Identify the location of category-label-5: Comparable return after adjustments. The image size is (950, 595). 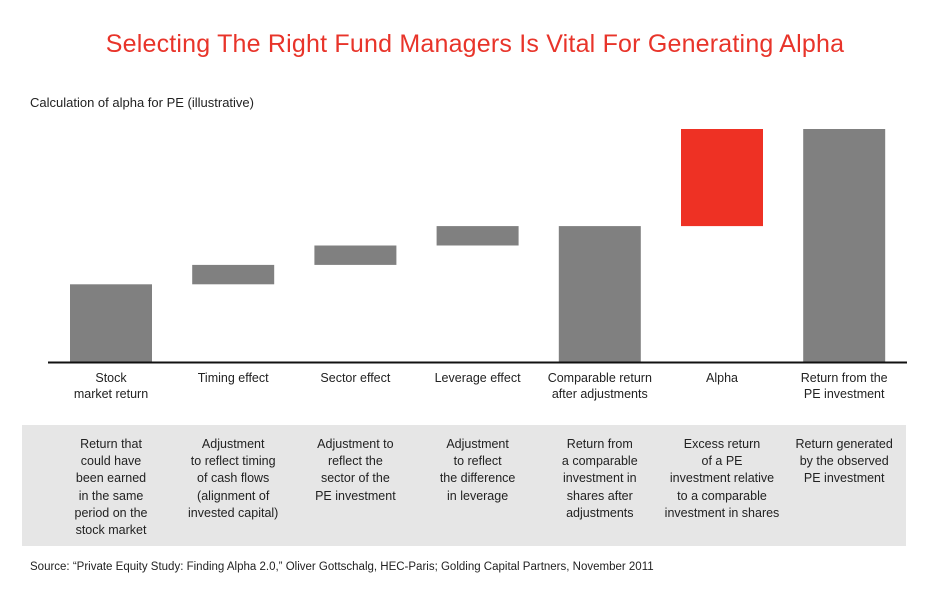
(599, 386).